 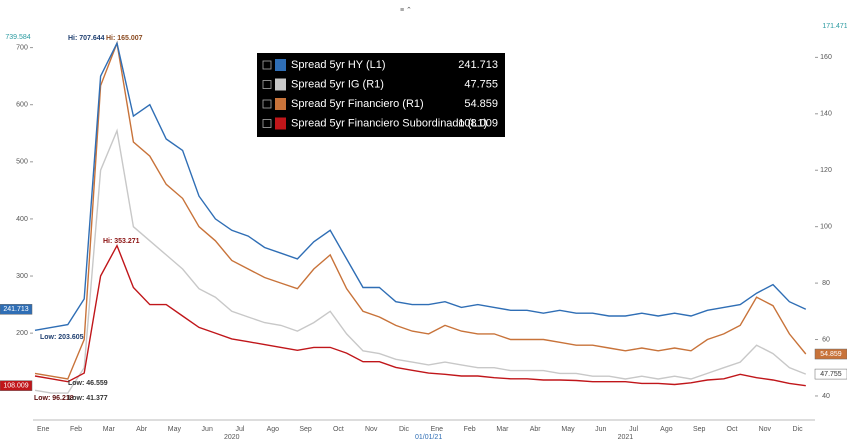 I want to click on y-tick-label: 600, so click(x=22, y=105).